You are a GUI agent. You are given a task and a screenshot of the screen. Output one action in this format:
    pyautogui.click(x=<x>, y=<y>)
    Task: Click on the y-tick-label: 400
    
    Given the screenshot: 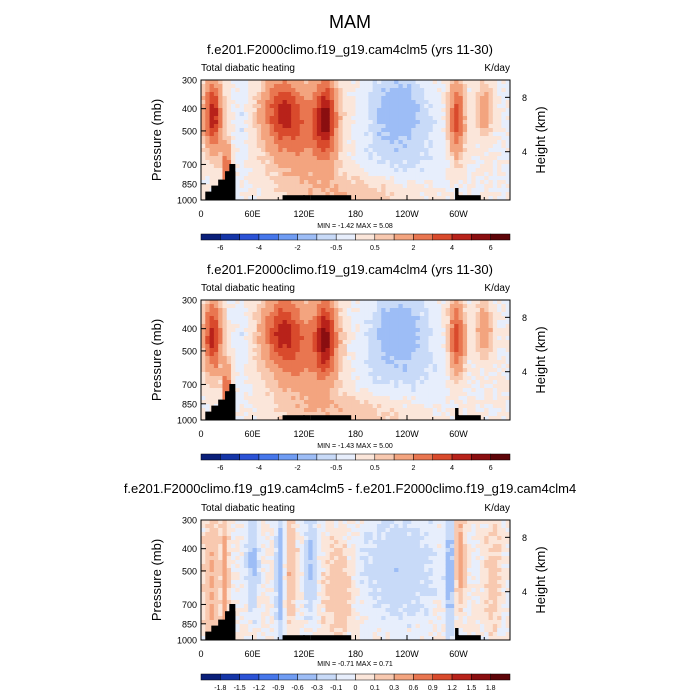 What is the action you would take?
    pyautogui.click(x=189, y=329)
    